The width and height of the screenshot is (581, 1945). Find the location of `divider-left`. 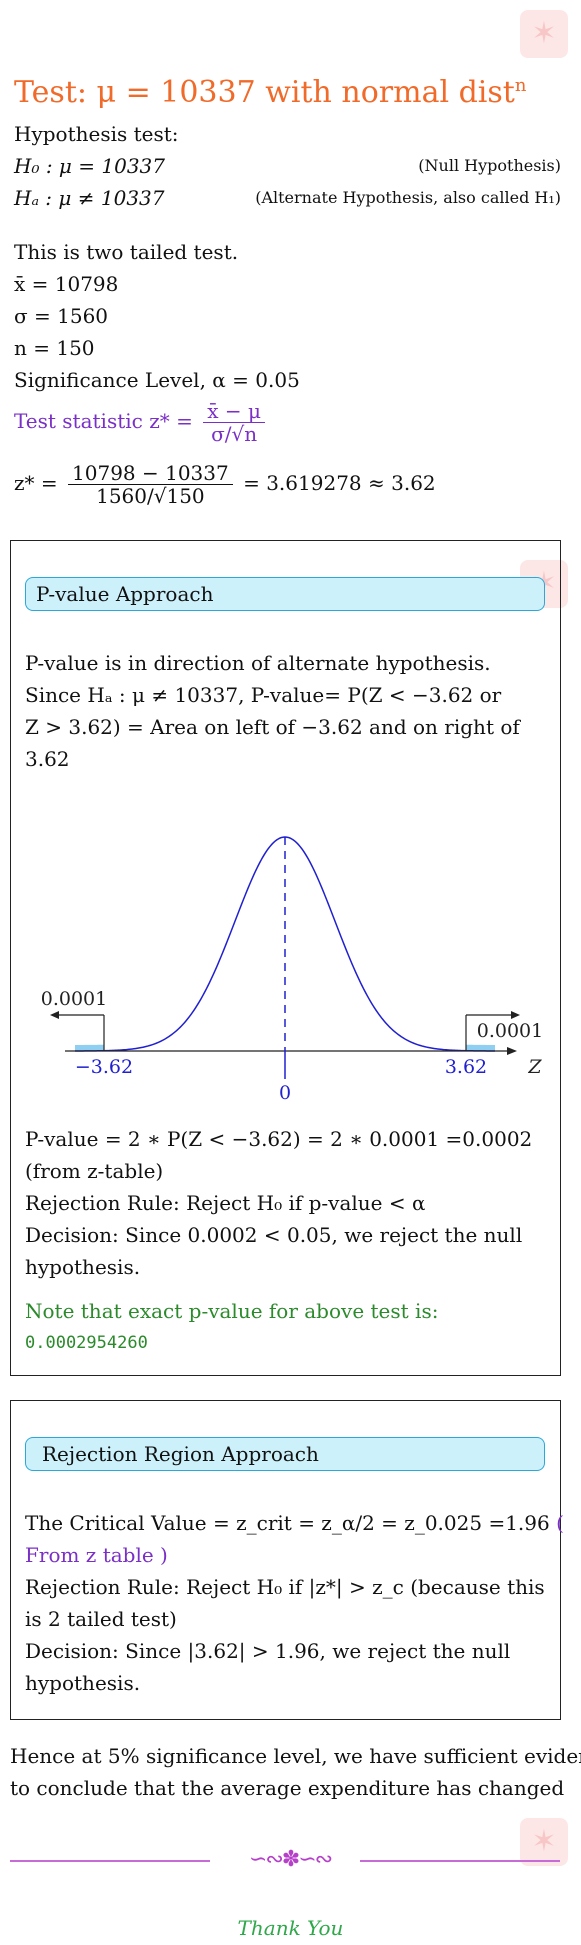

divider-left is located at coordinates (110, 1861).